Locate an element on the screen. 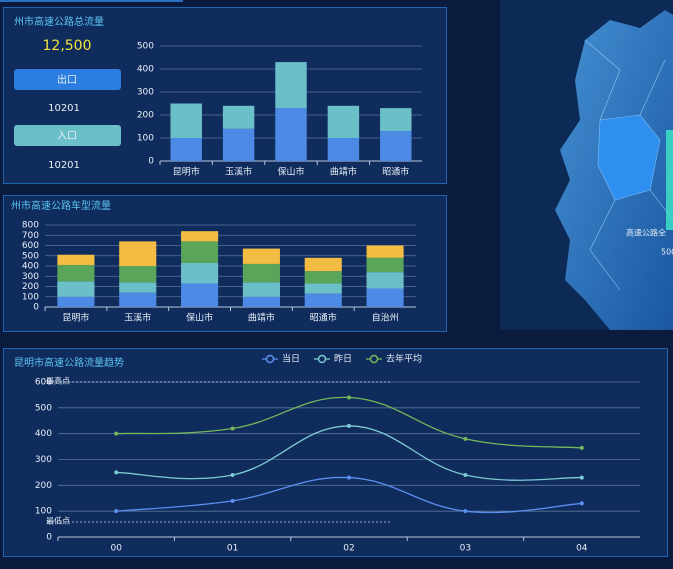 This screenshot has width=673, height=569. mark-line-label: 最低点 is located at coordinates (58, 521).